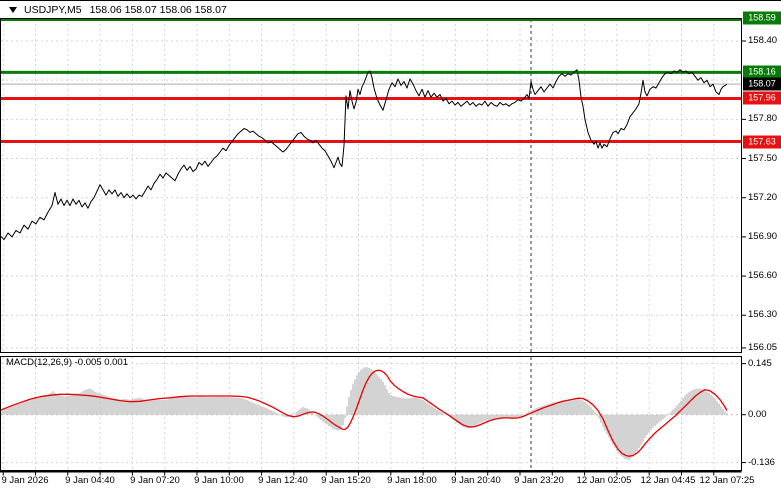 This screenshot has width=781, height=489. I want to click on macd-scale-label: 0.145, so click(760, 363).